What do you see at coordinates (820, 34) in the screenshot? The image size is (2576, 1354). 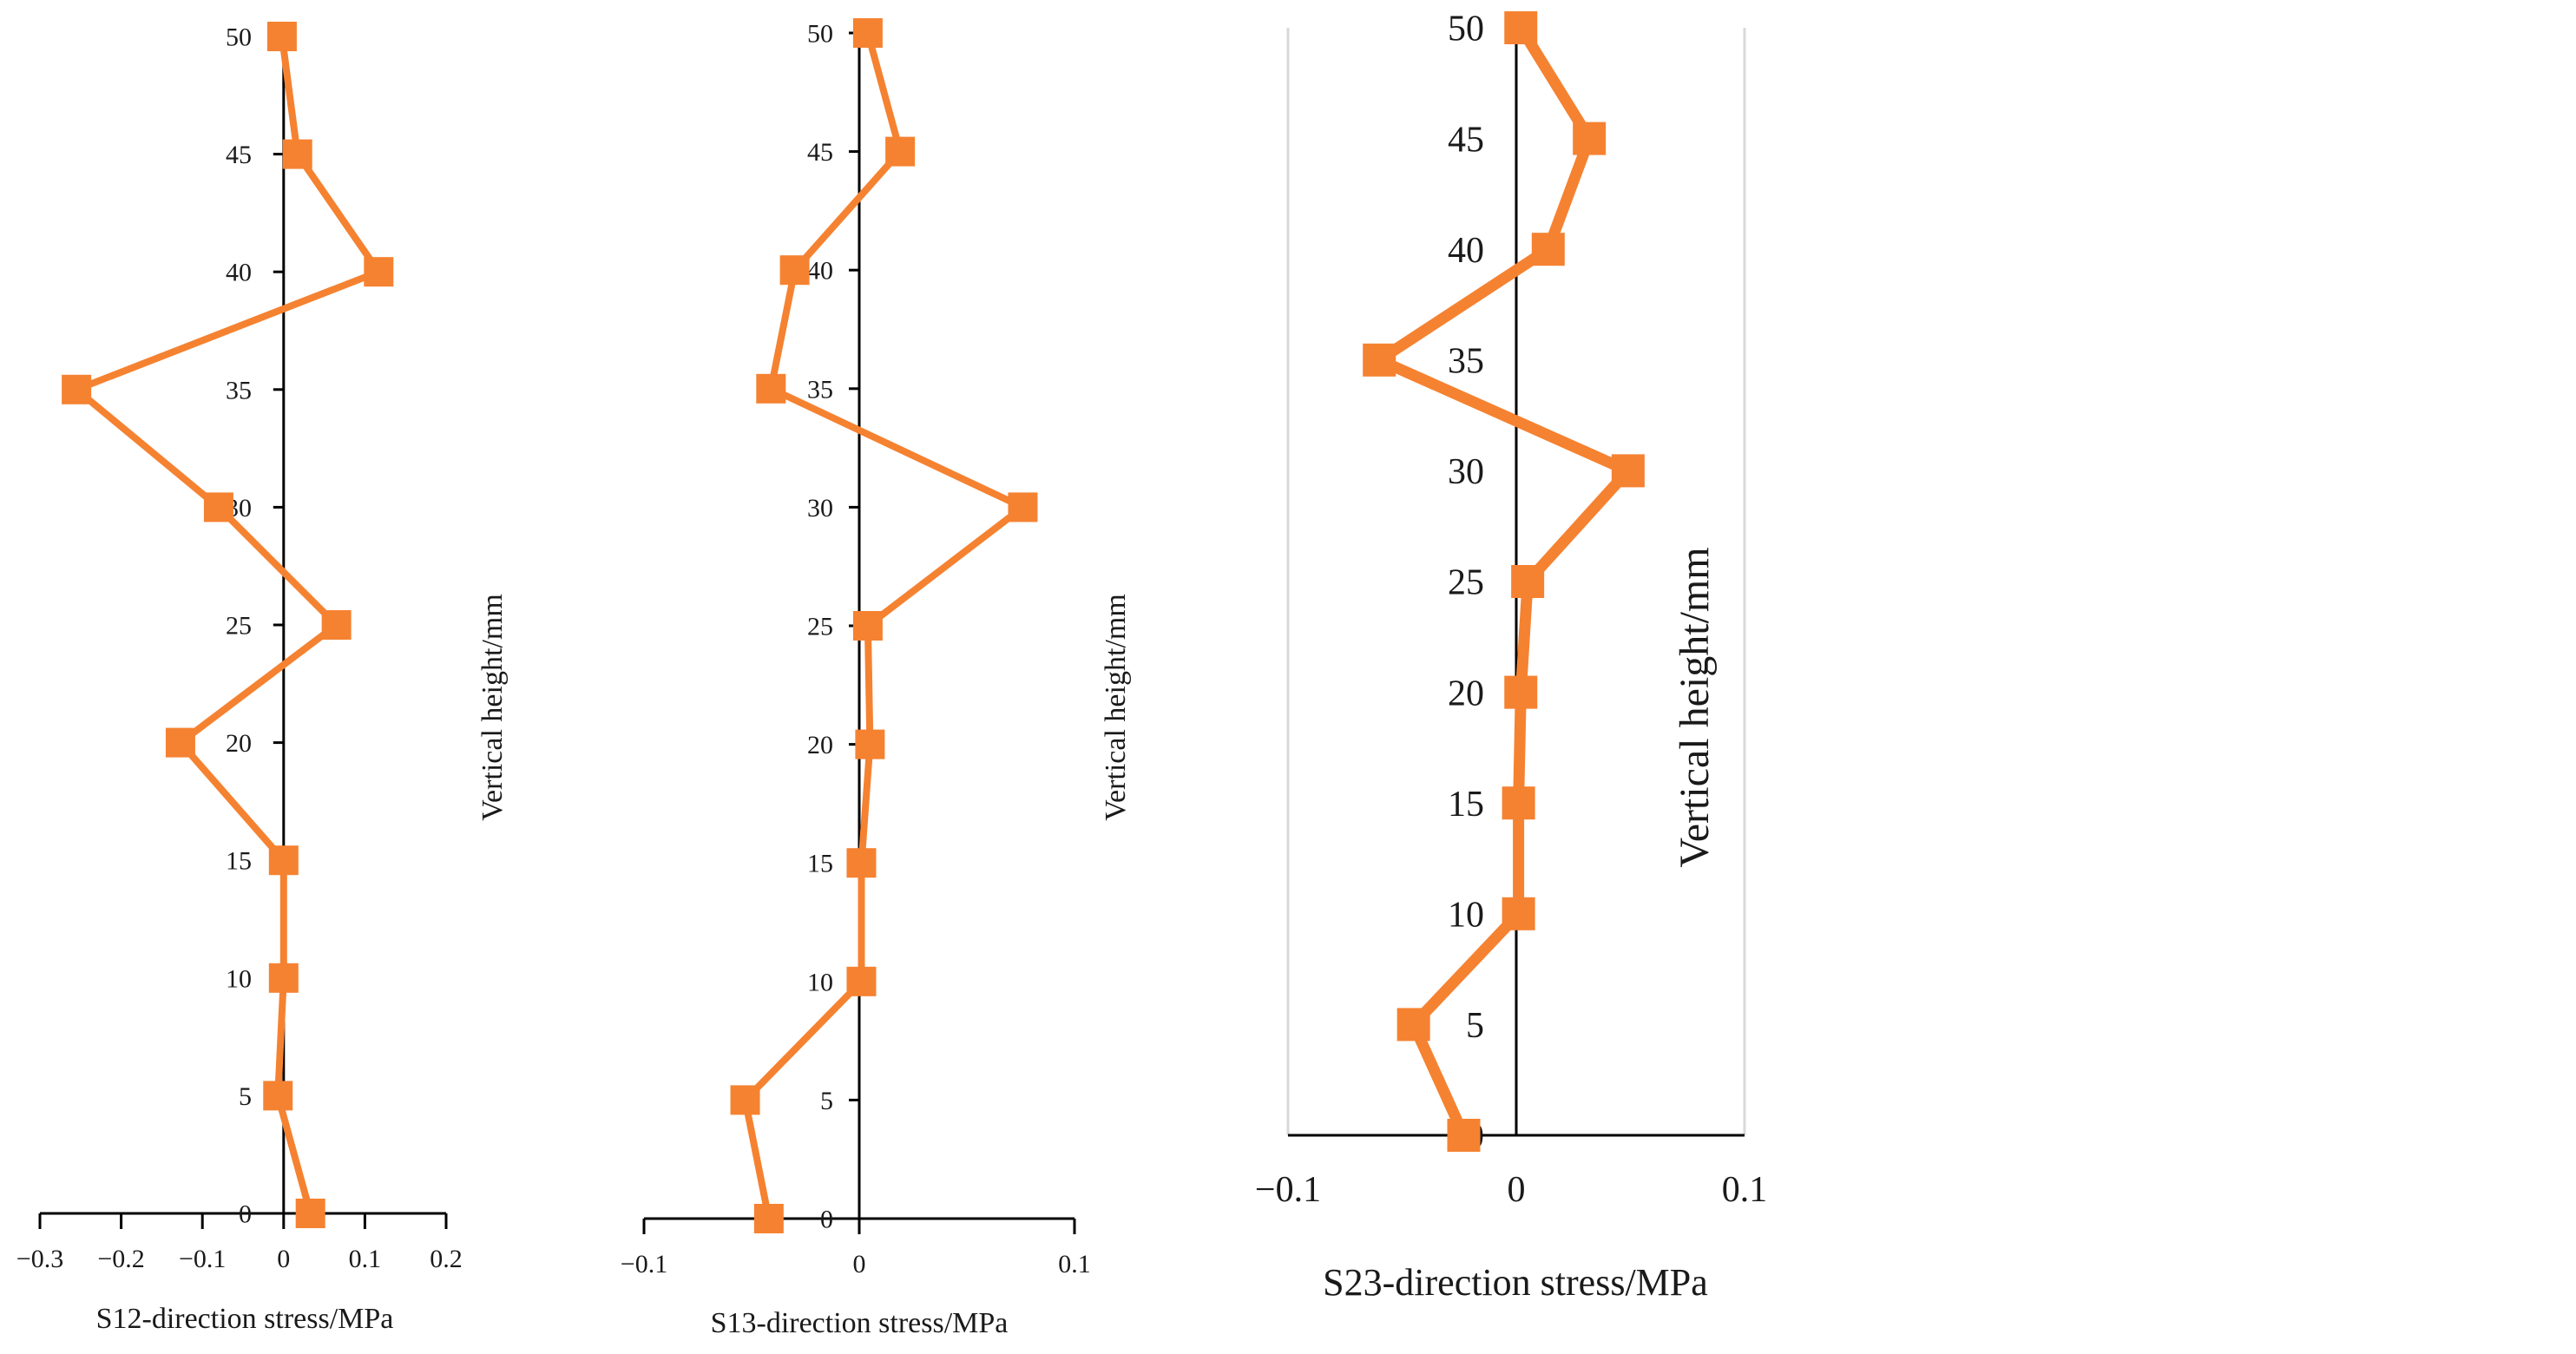 I see `s13-y-tick-label: 50` at bounding box center [820, 34].